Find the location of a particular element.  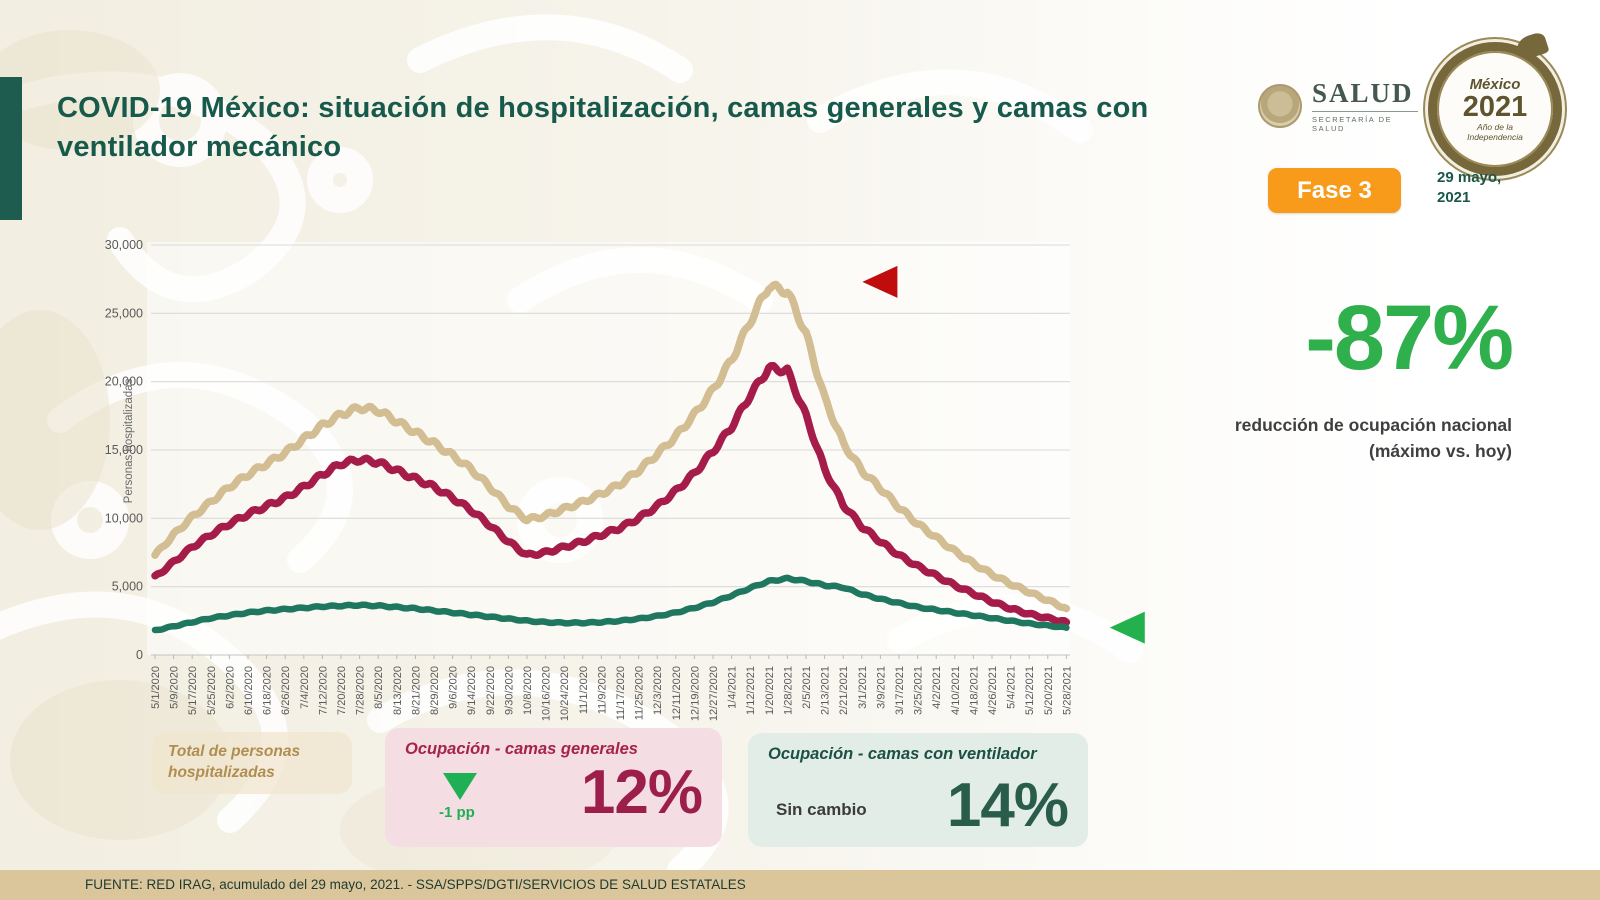

svg-text: 4/10/2021 is located at coordinates (956, 690).